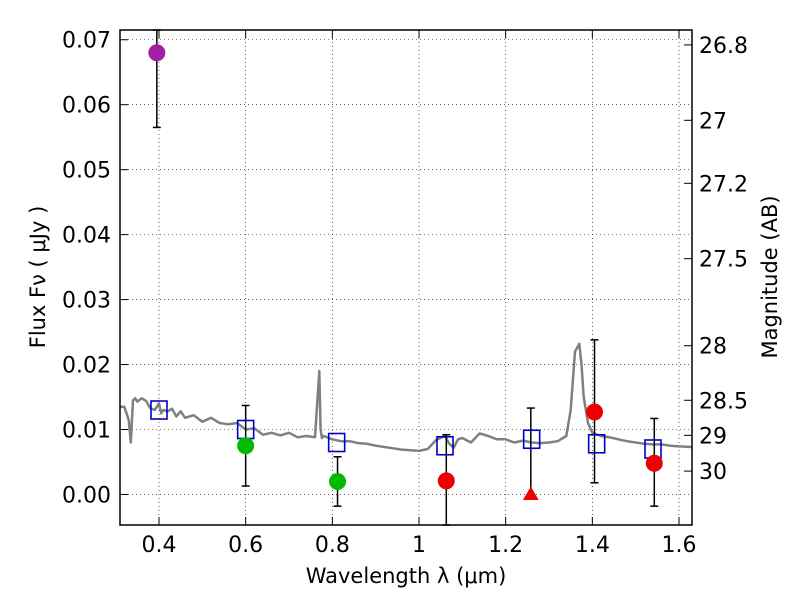 Image resolution: width=800 pixels, height=600 pixels. What do you see at coordinates (86, 431) in the screenshot?
I see `y-tick-label: 0.01` at bounding box center [86, 431].